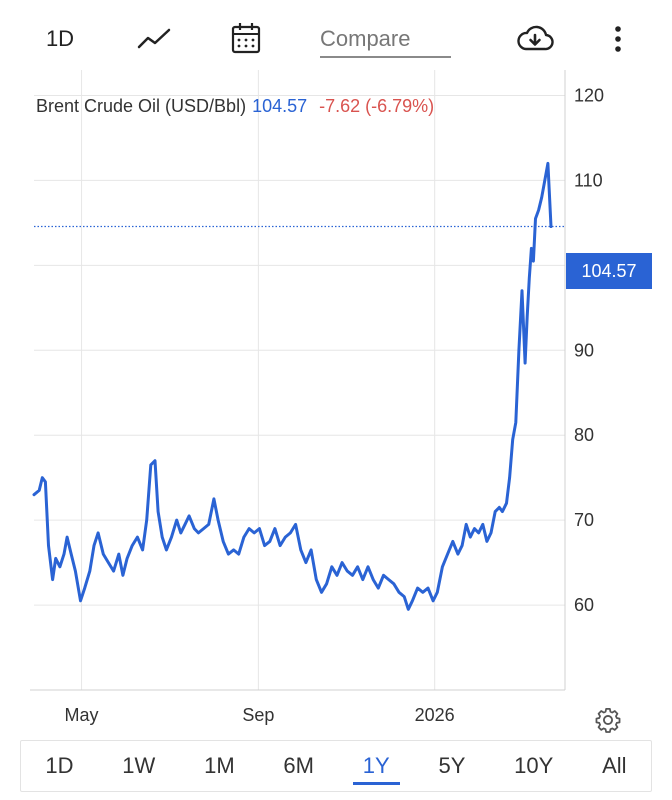  Describe the element at coordinates (588, 180) in the screenshot. I see `y-tick-label: 110` at that location.